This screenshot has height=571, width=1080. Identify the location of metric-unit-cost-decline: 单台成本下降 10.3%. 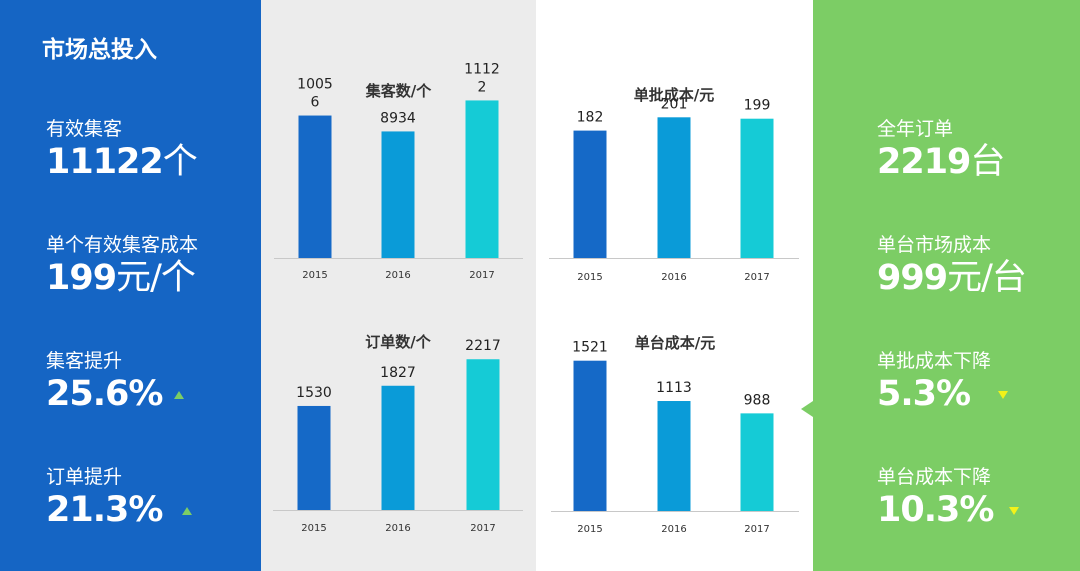
(948, 497).